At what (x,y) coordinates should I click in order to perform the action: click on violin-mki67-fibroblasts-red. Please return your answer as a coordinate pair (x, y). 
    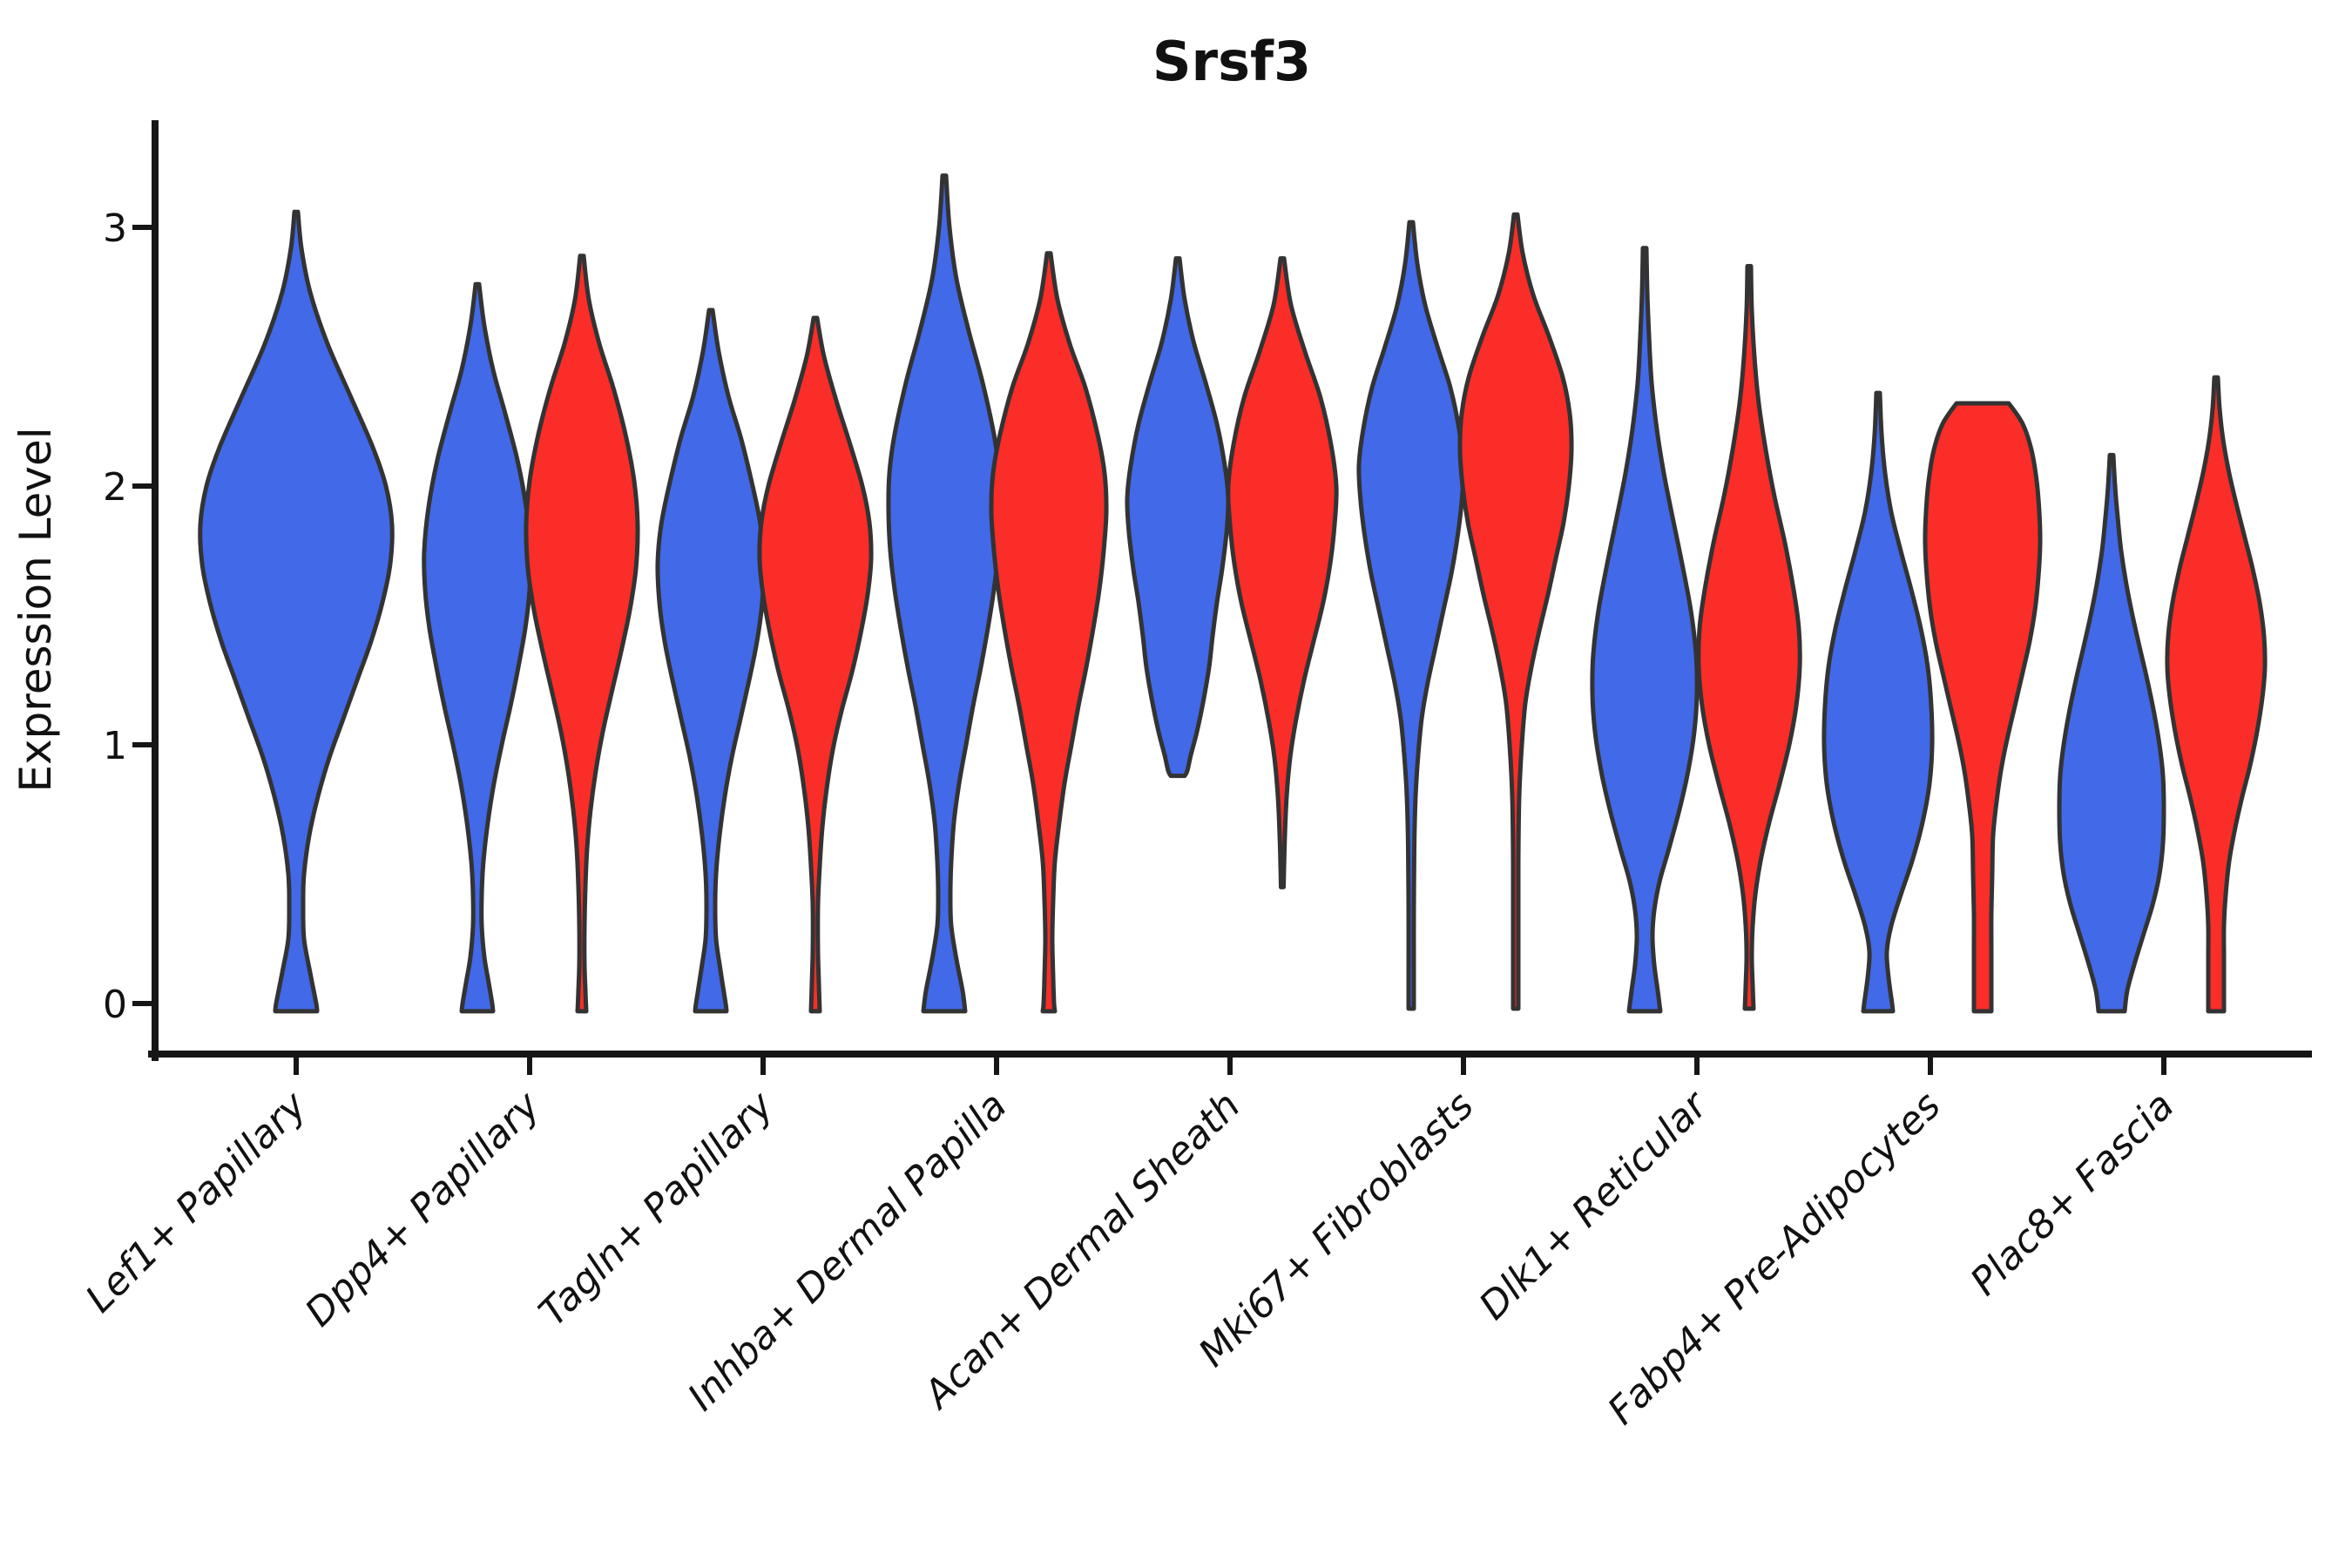
    Looking at the image, I should click on (1516, 611).